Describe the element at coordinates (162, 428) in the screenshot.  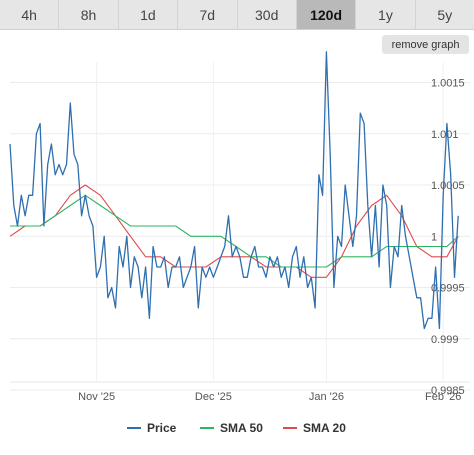
I see `legend-label: Price` at that location.